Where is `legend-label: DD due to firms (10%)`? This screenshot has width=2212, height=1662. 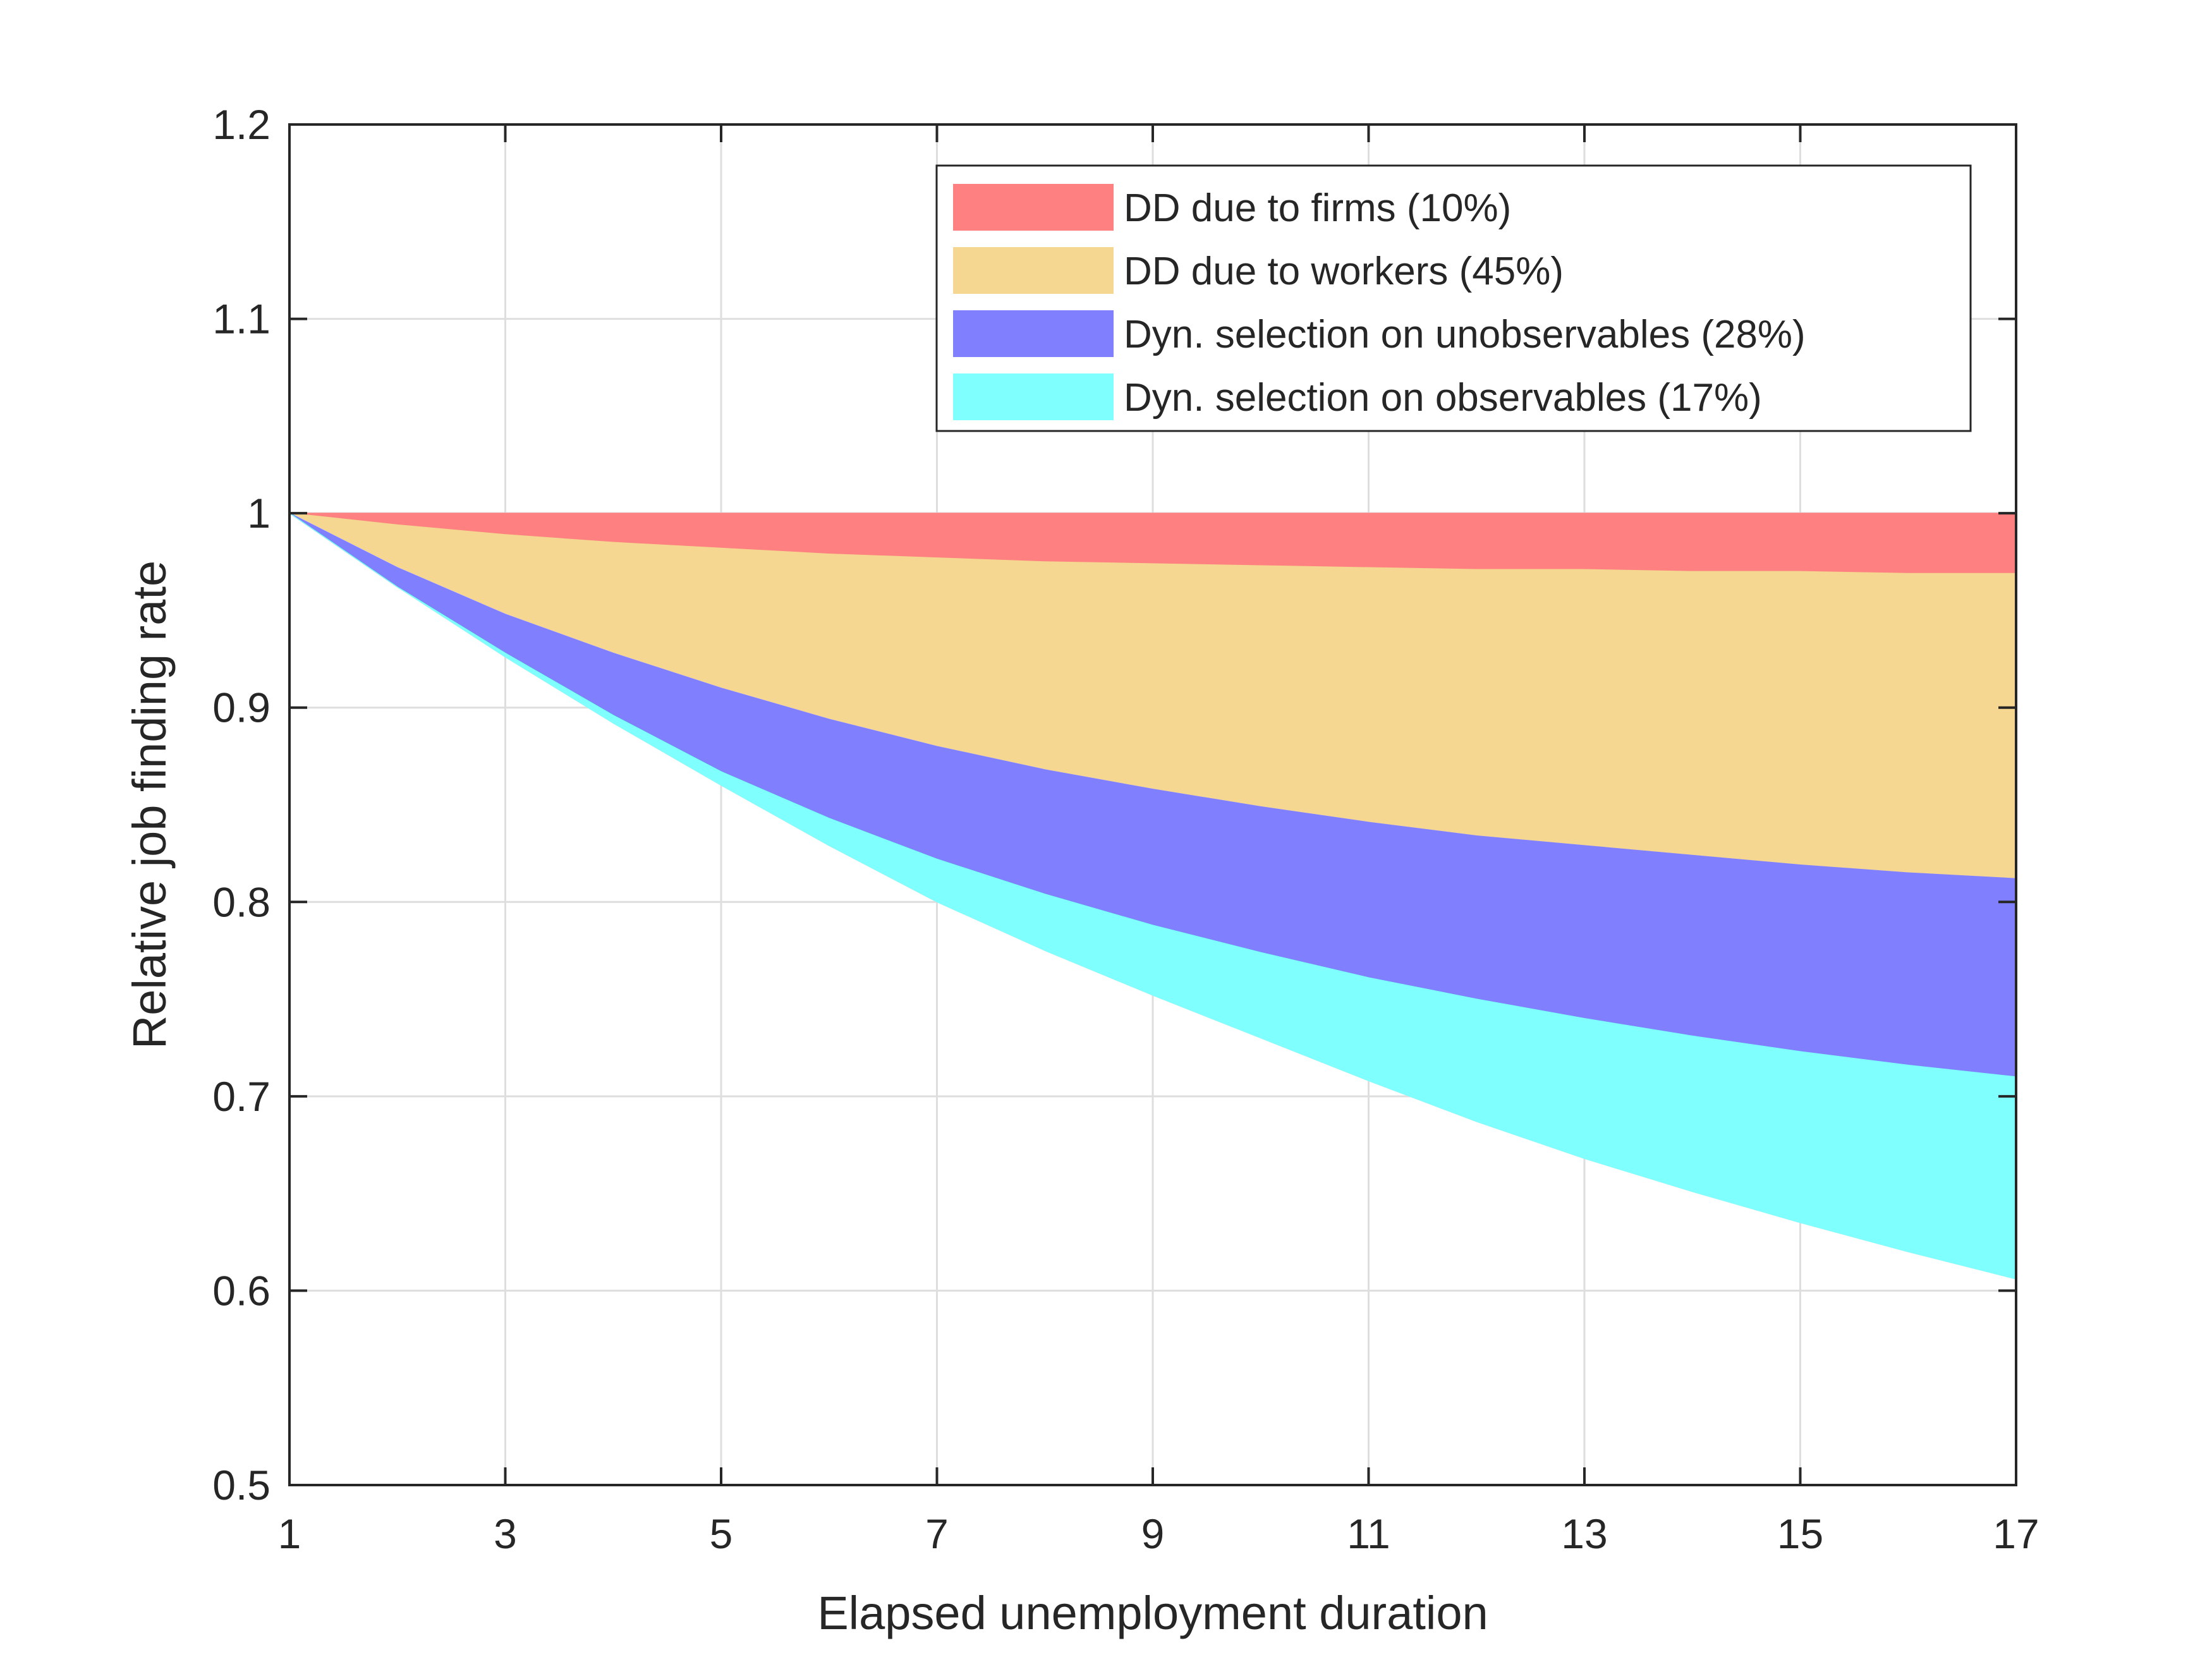
legend-label: DD due to firms (10%) is located at coordinates (1318, 208).